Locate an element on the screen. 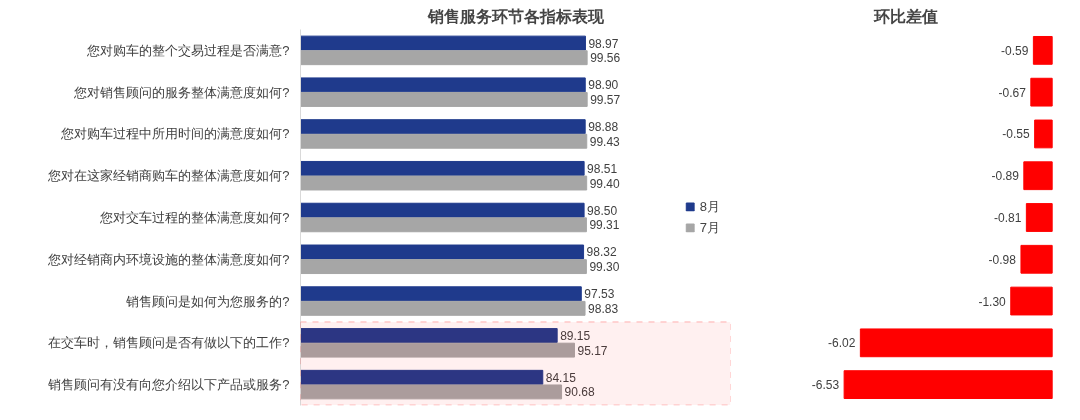 The width and height of the screenshot is (1080, 420). data-label: -0.67 is located at coordinates (1012, 92).